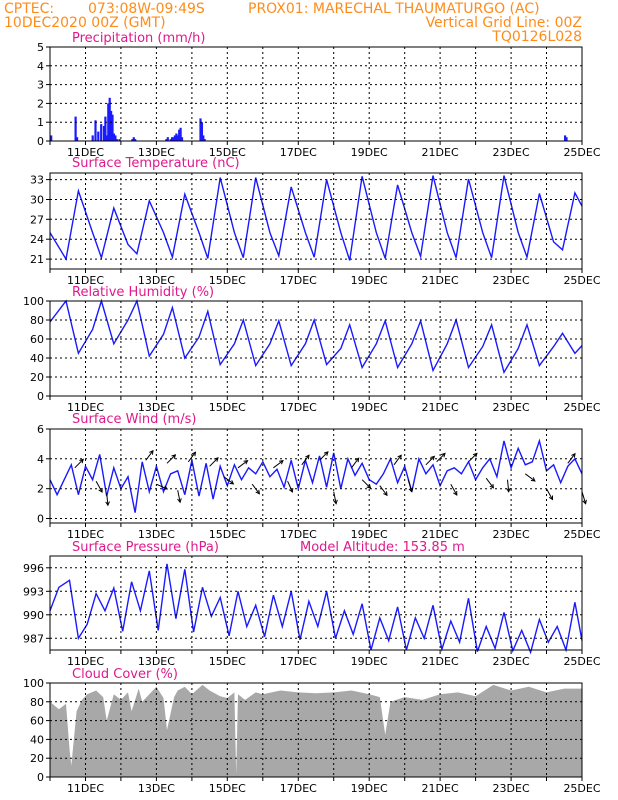 The image size is (618, 800). Describe the element at coordinates (440, 152) in the screenshot. I see `precipitation-xtick-label: 21DEC` at that location.